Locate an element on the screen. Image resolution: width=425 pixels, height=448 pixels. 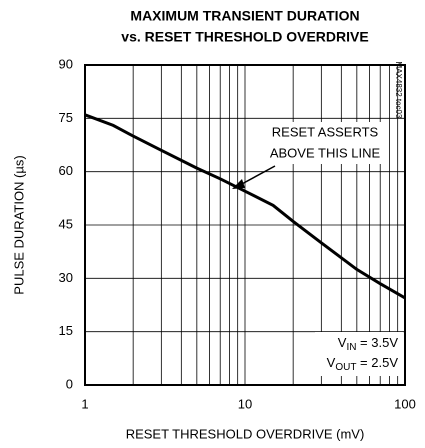
annotation-arrow is located at coordinates (257, 175).